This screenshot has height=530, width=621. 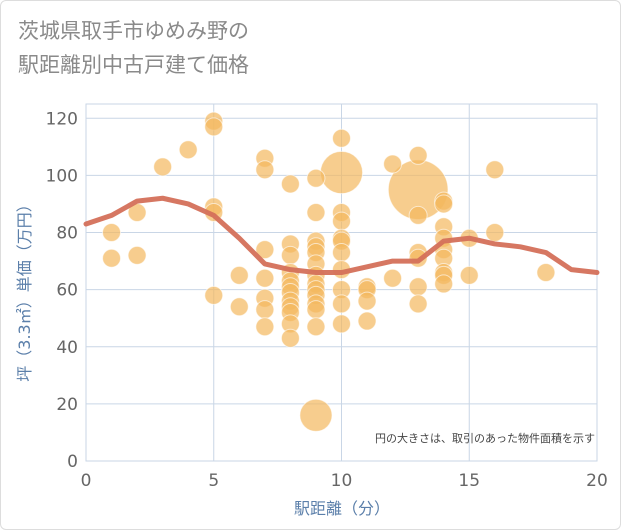 I want to click on y-tick-label: 100, so click(x=62, y=176).